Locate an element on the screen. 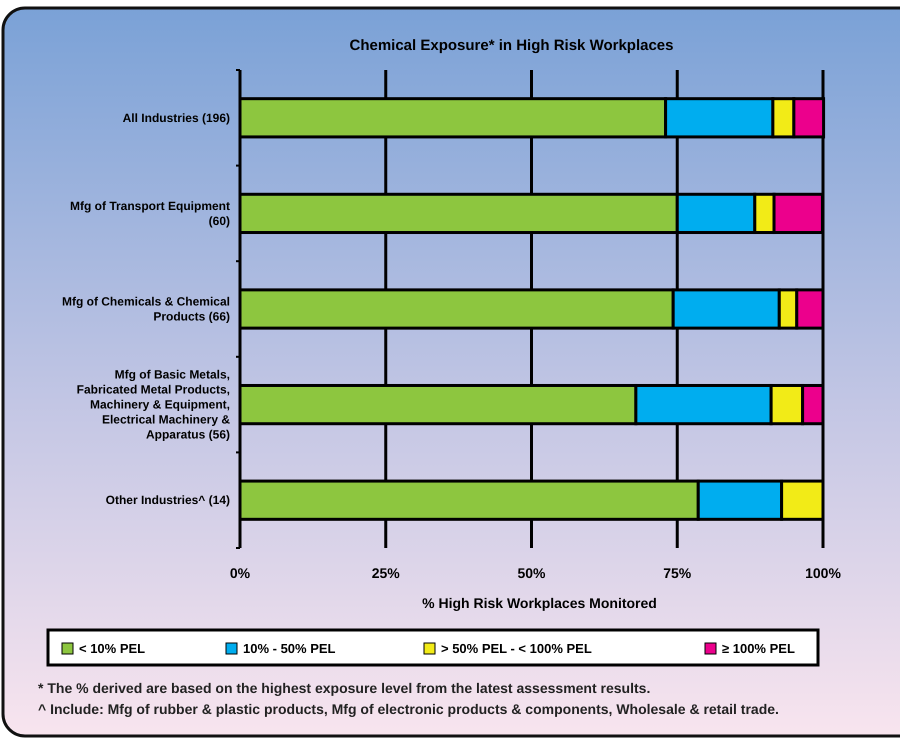  y-tick-label: Mfg of Transport Equipment (60) is located at coordinates (150, 213).